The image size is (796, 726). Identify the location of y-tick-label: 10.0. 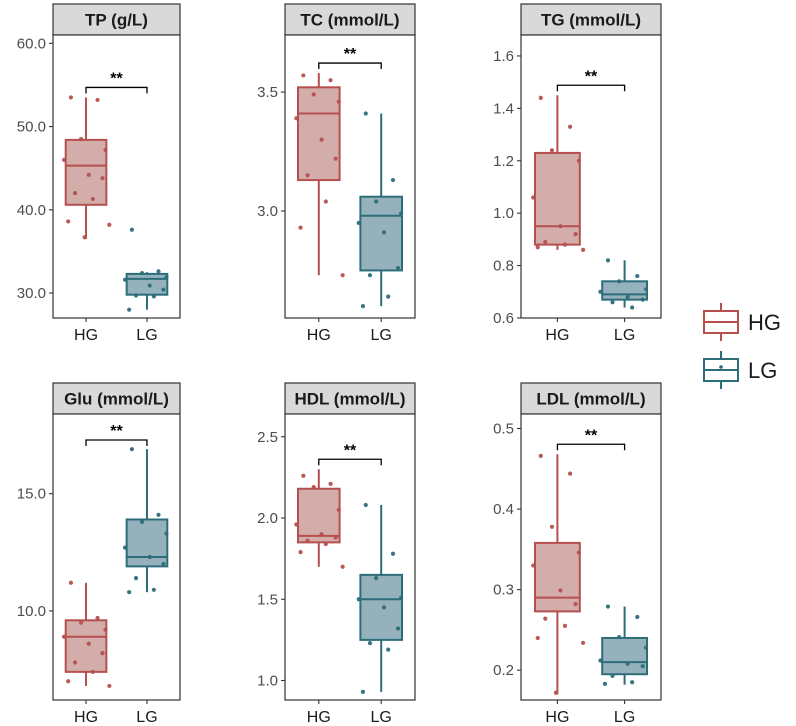
(31, 611).